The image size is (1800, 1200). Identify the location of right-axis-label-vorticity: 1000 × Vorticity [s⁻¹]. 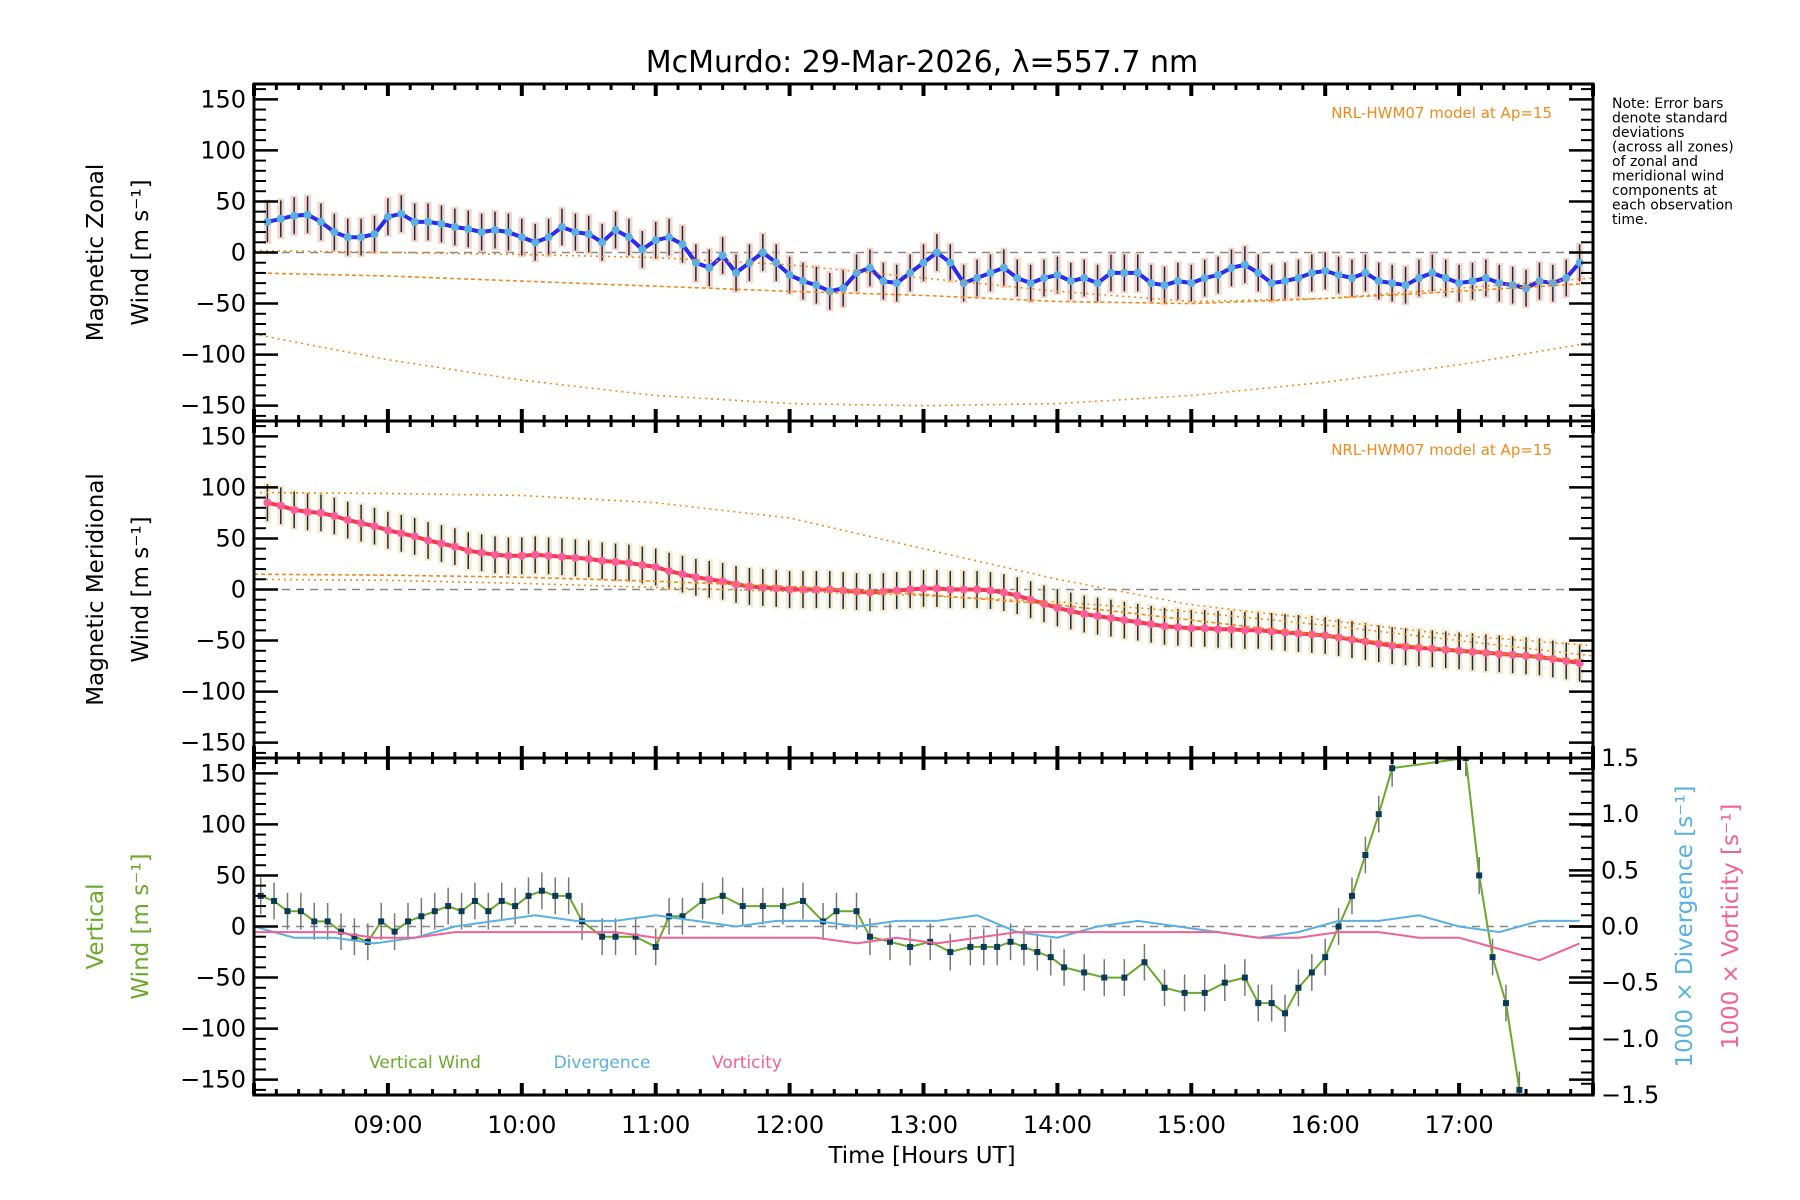
(1731, 927).